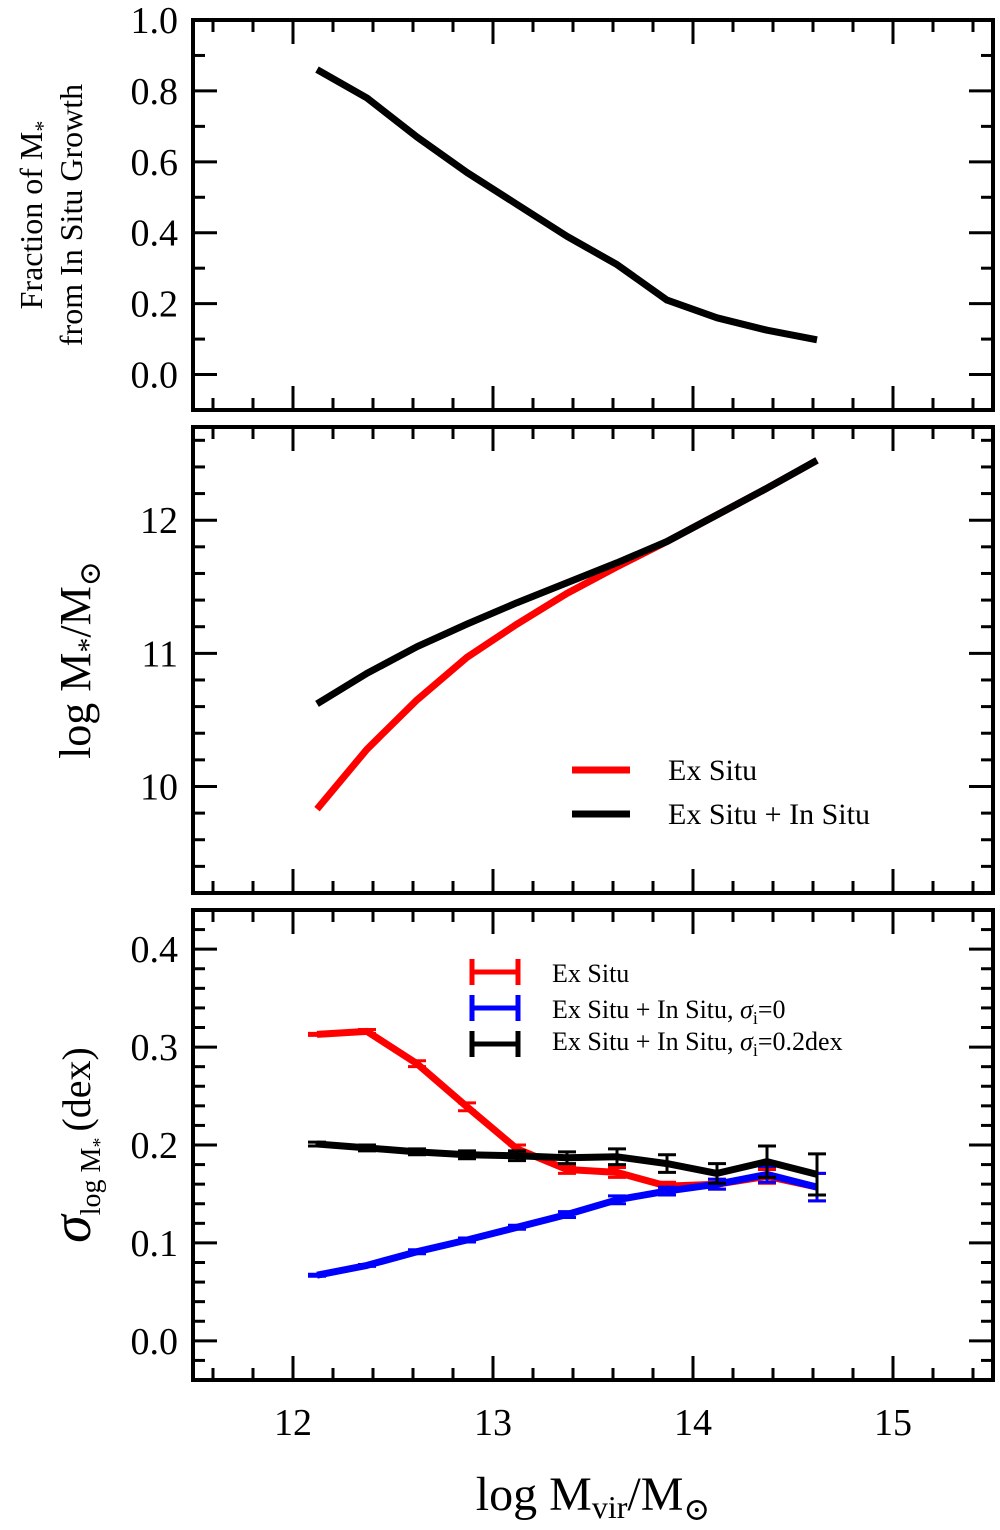 The height and width of the screenshot is (1530, 1000). What do you see at coordinates (159, 787) in the screenshot?
I see `y-tick-label: 10` at bounding box center [159, 787].